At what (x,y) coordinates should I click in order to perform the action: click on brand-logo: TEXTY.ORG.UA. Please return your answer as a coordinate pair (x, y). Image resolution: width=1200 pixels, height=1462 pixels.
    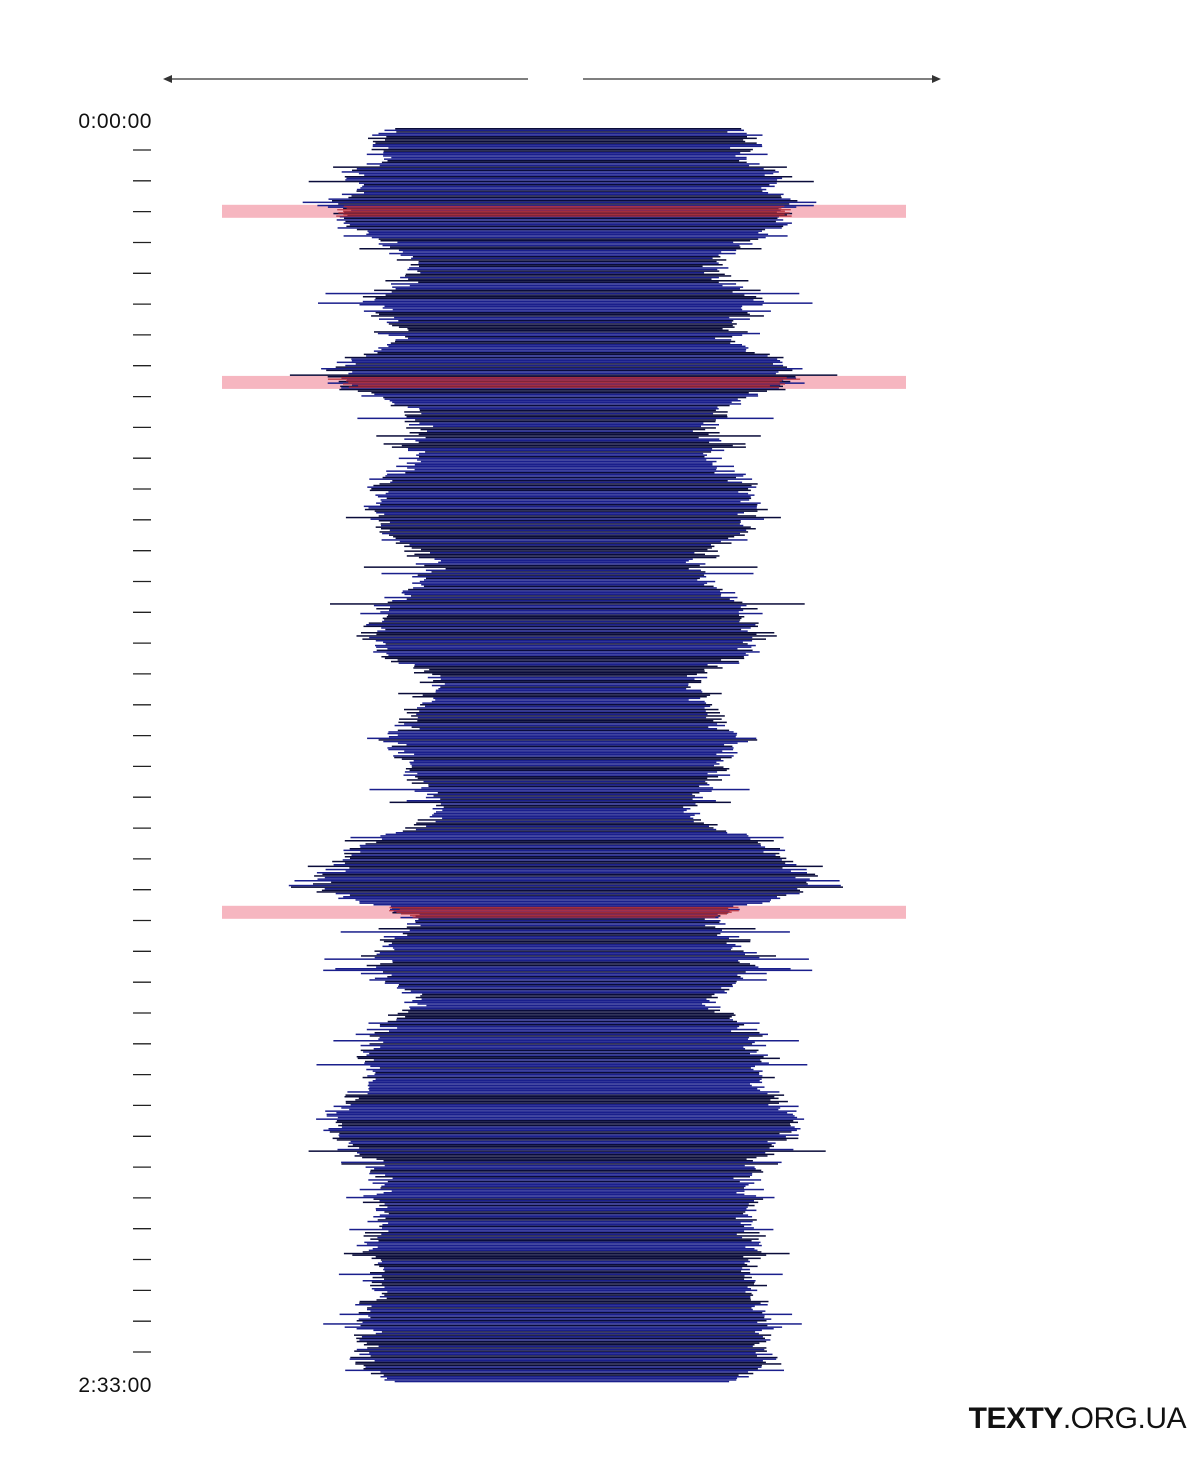
    Looking at the image, I should click on (1078, 1419).